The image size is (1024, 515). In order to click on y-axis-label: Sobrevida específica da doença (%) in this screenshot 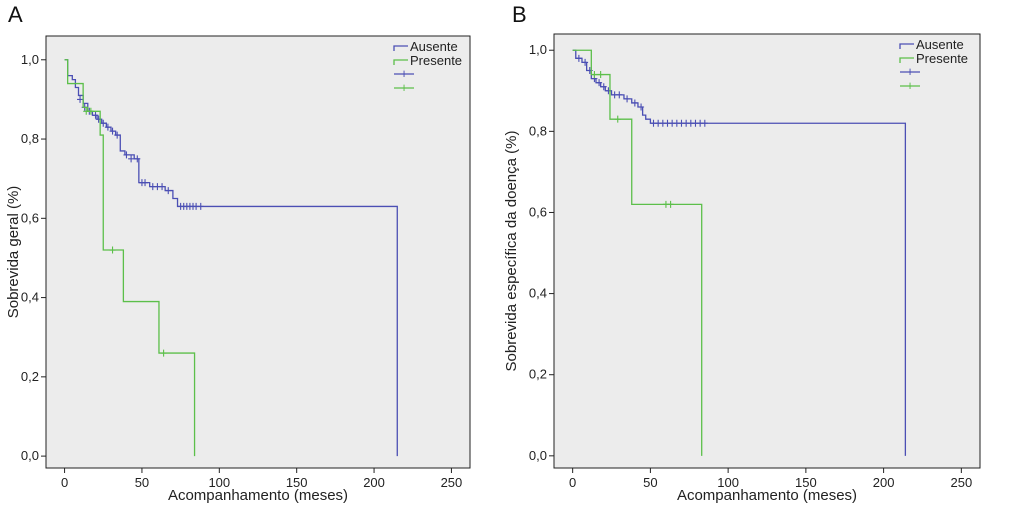, I will do `click(511, 251)`.